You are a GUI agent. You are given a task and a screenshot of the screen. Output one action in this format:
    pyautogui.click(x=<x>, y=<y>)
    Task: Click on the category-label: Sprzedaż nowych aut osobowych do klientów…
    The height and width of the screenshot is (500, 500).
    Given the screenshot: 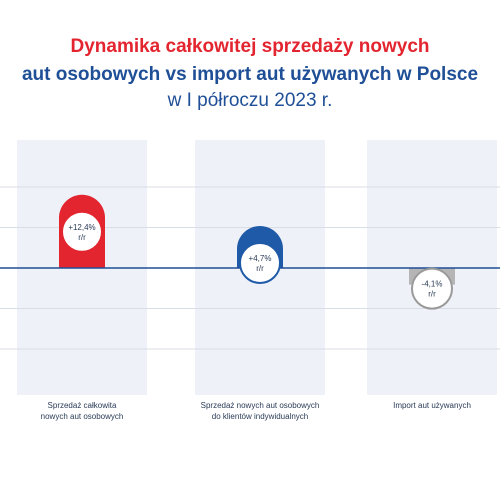 What is the action you would take?
    pyautogui.click(x=260, y=411)
    